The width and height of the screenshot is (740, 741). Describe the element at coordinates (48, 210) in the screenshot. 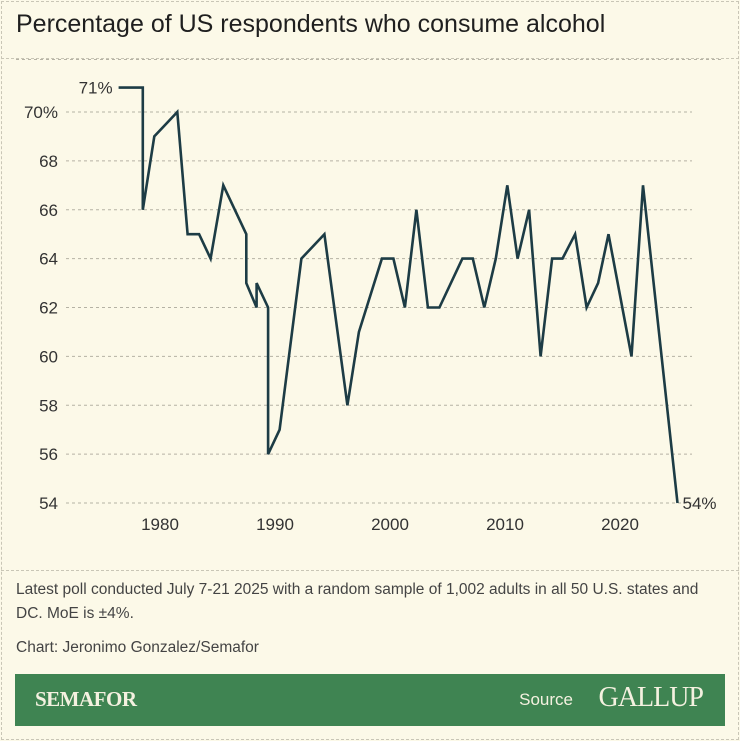

I see `y-tick-label: 66` at that location.